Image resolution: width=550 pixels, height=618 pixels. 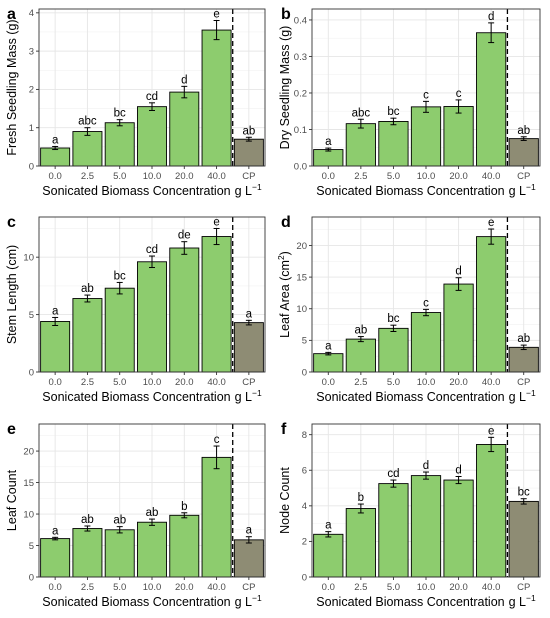 I want to click on y-axis-title: Node Count, so click(x=285, y=500).